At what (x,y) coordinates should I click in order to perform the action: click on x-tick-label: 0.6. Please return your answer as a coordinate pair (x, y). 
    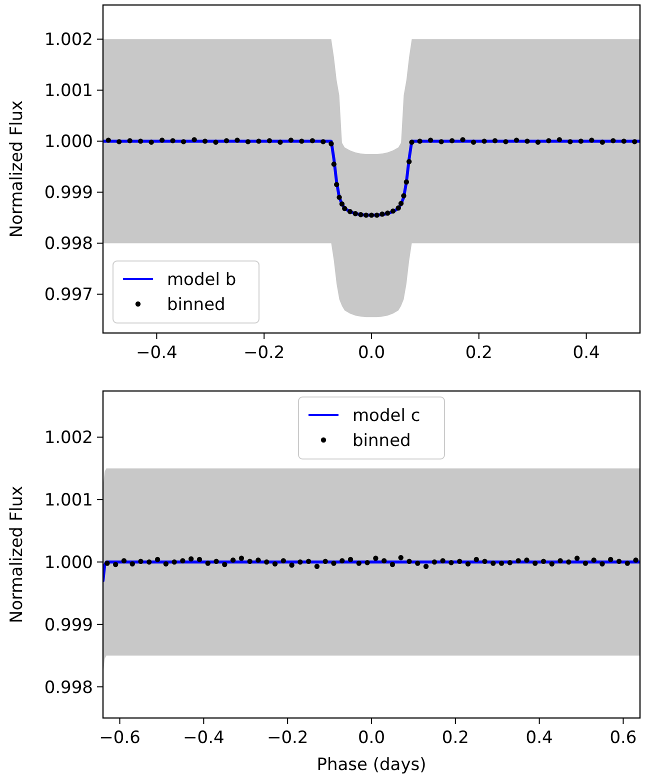
    Looking at the image, I should click on (623, 738).